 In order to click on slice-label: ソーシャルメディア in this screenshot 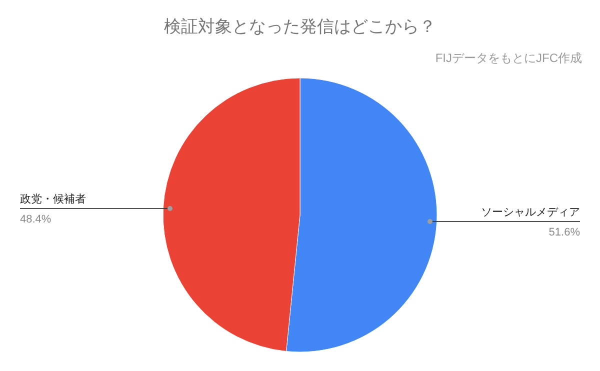, I will do `click(530, 212)`.